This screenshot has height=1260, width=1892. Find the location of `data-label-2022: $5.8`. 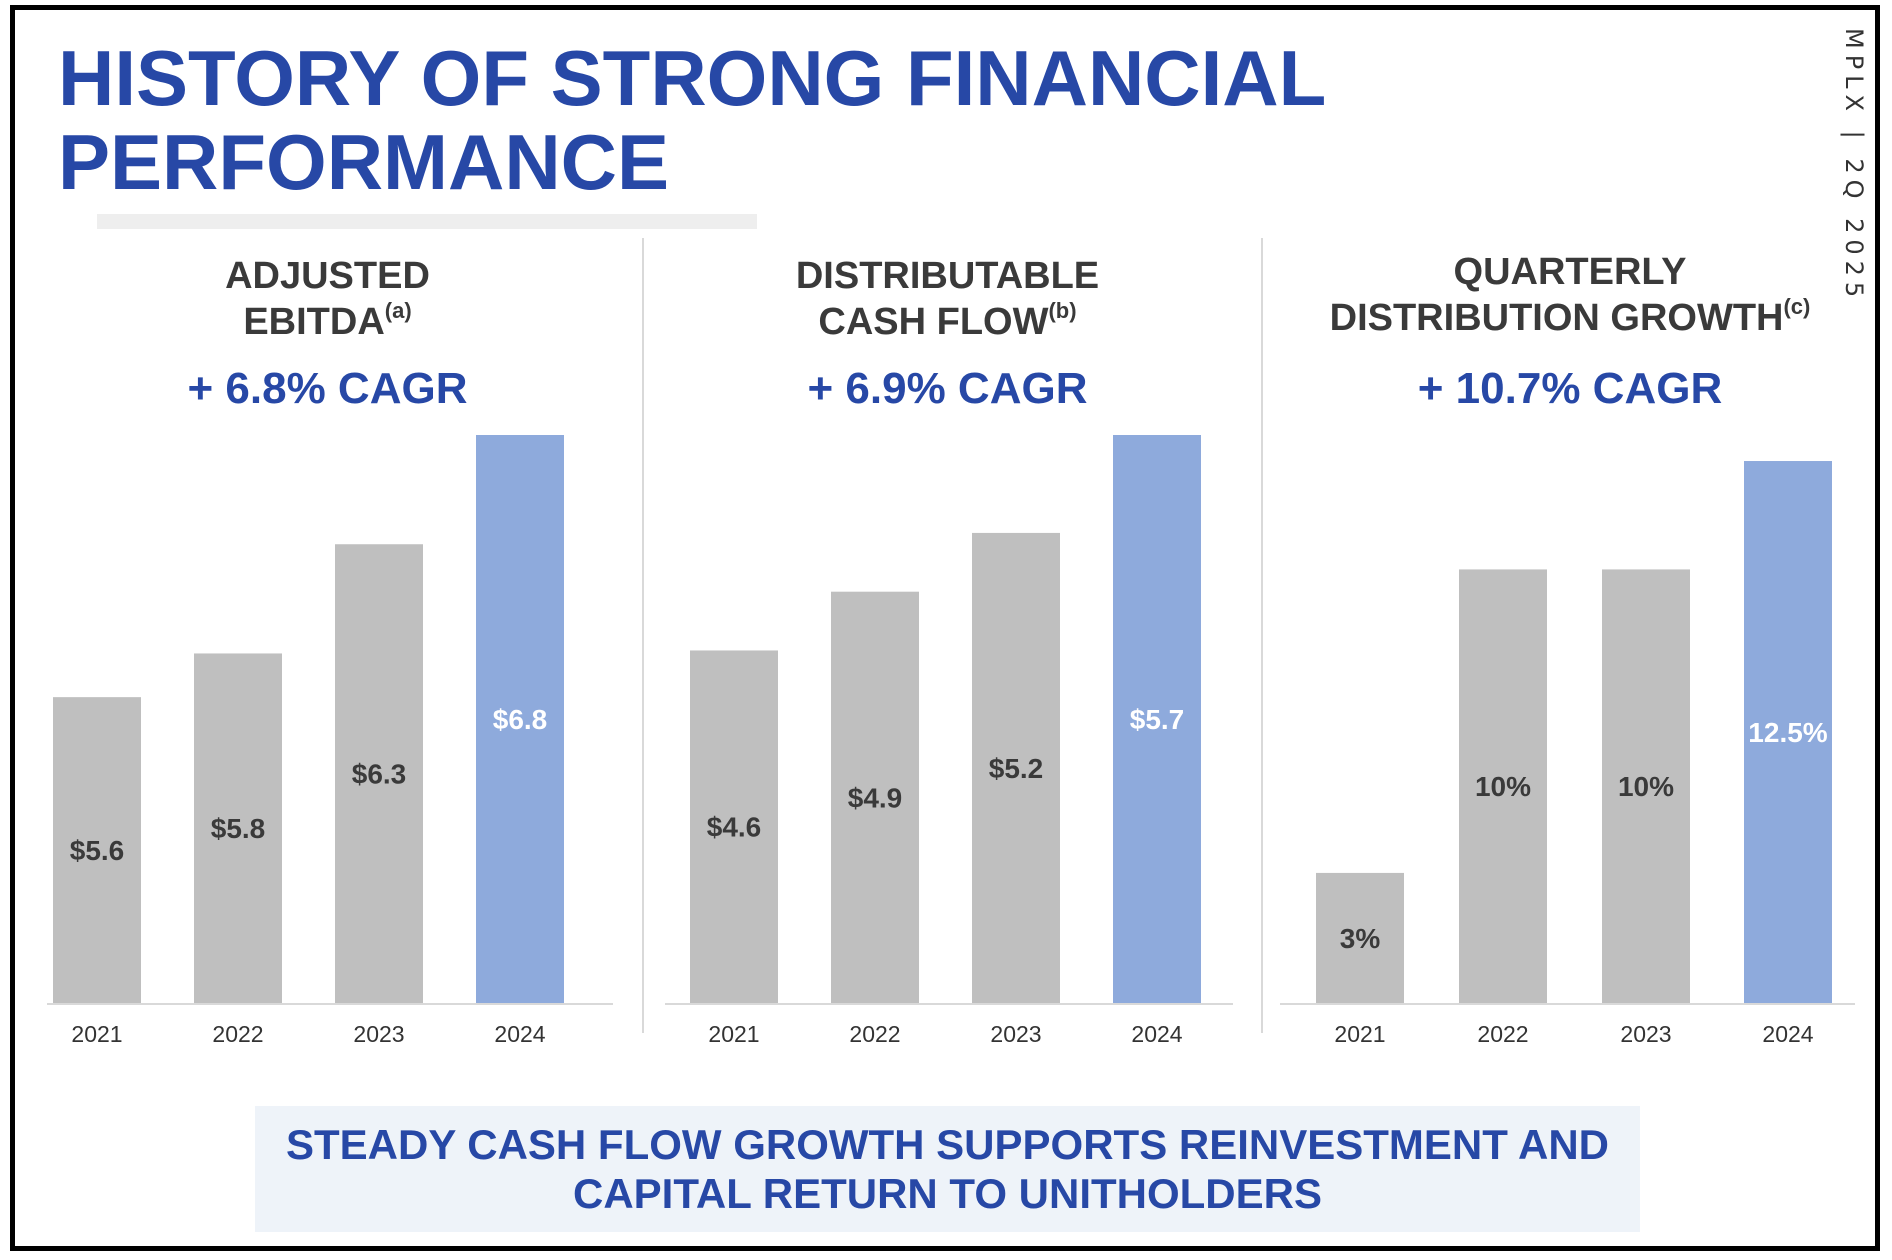

data-label-2022: $5.8 is located at coordinates (238, 828).